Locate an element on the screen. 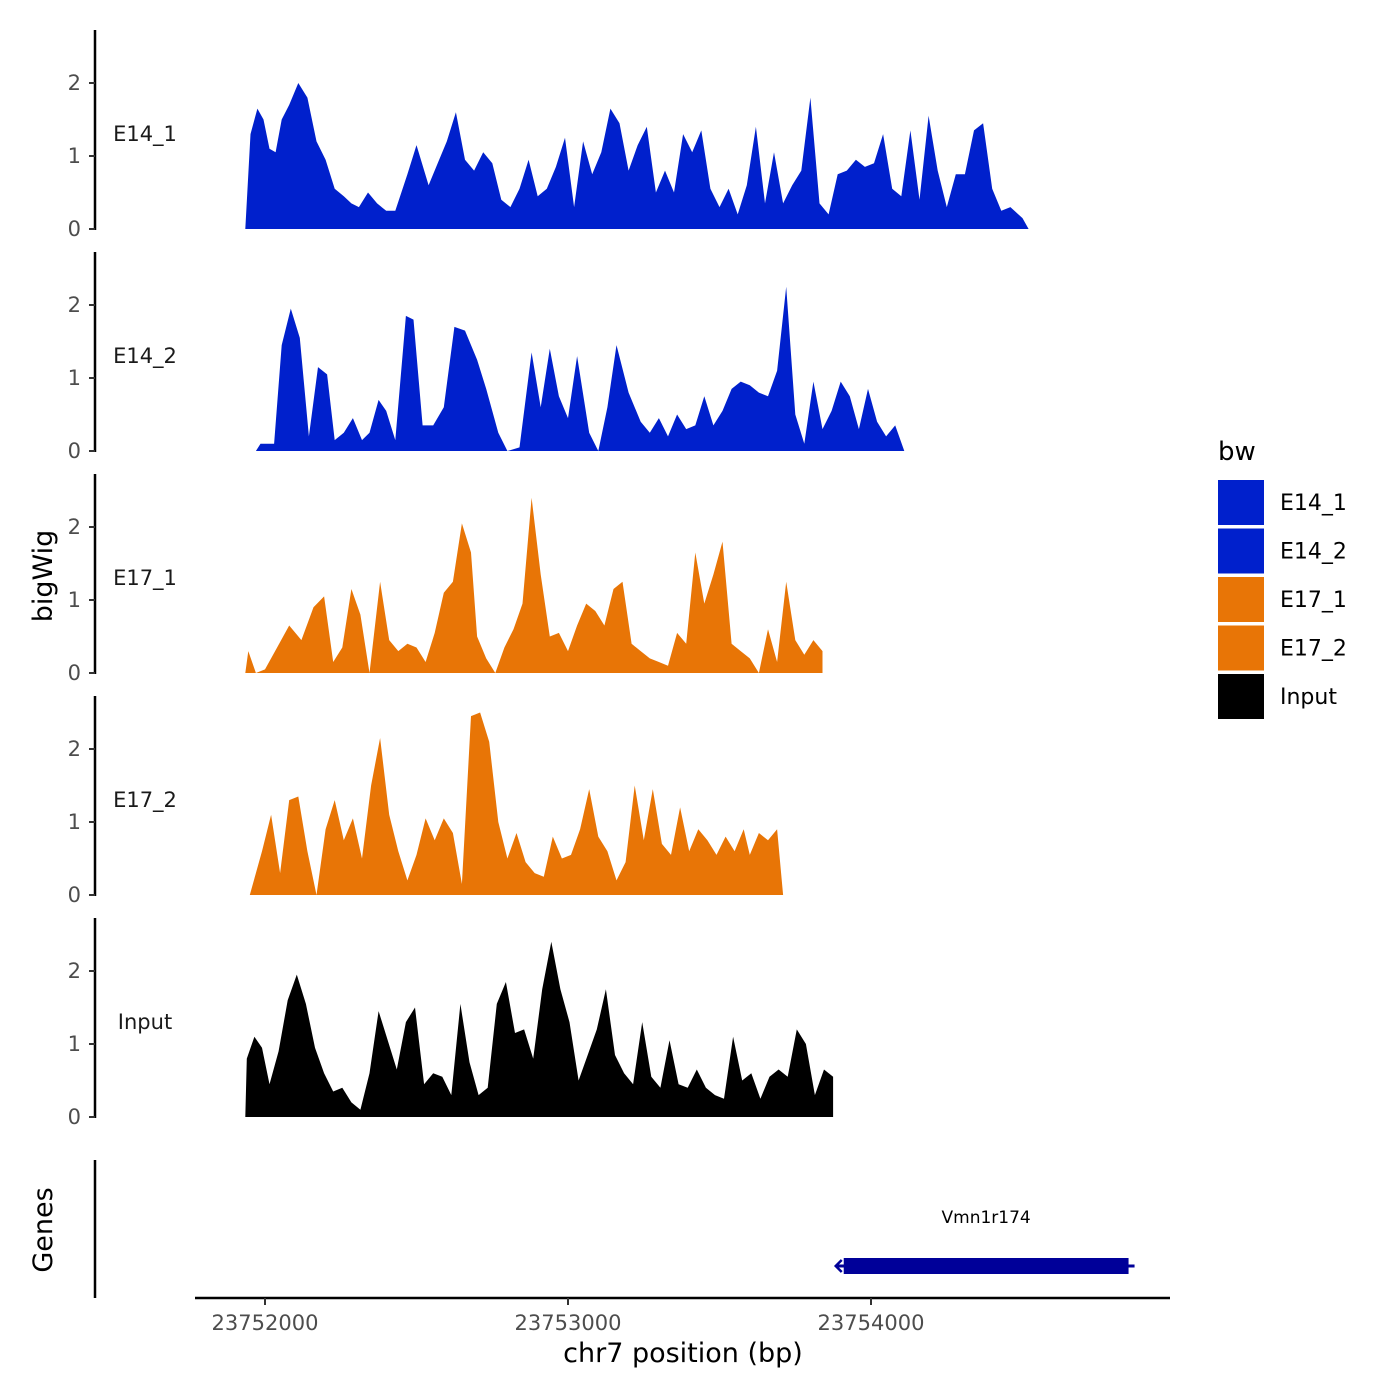 The image size is (1400, 1400). legend-label: E17_2 is located at coordinates (1313, 649).